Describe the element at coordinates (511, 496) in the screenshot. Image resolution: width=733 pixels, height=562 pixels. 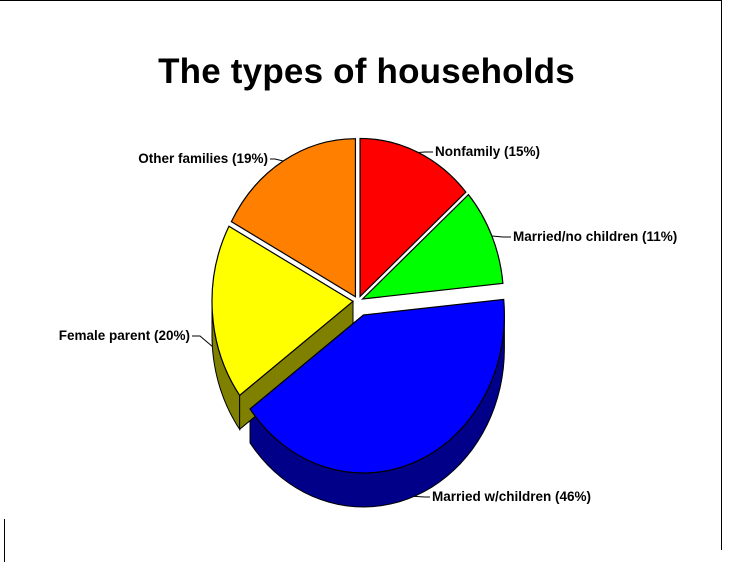
I see `pie-slice-label-3: Married w/children (46%)` at that location.